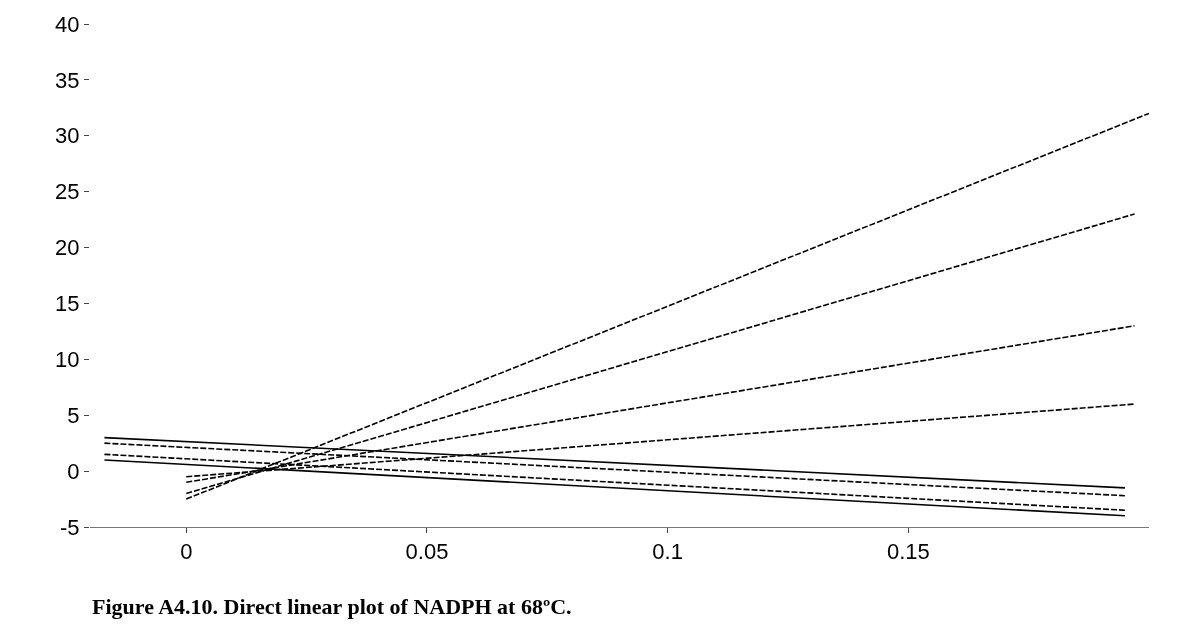 The height and width of the screenshot is (637, 1189). What do you see at coordinates (427, 552) in the screenshot?
I see `x-tick-label: 0.05` at bounding box center [427, 552].